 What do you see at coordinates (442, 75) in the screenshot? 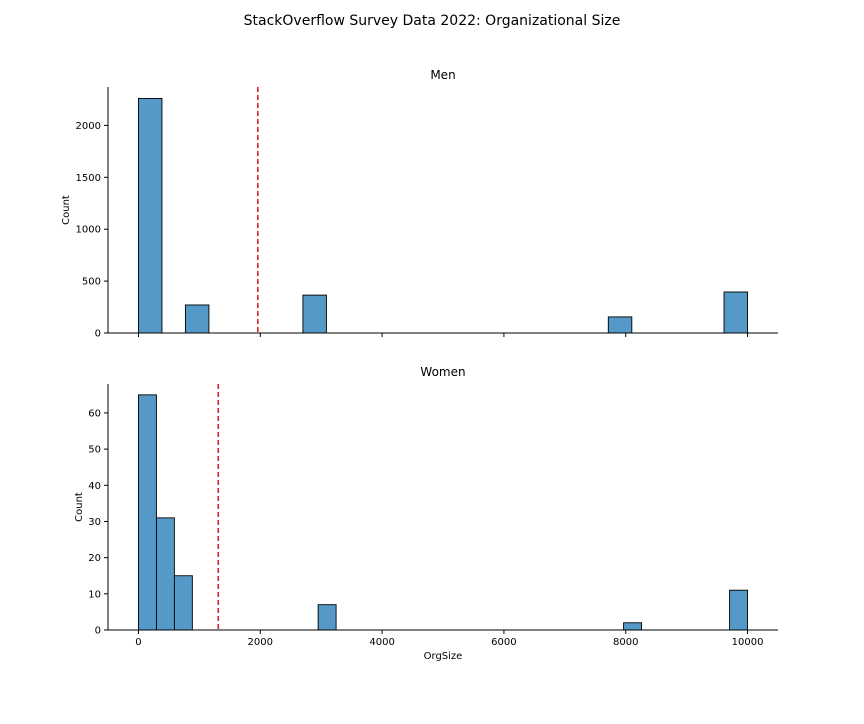
I see `panel-men-title: Men` at bounding box center [442, 75].